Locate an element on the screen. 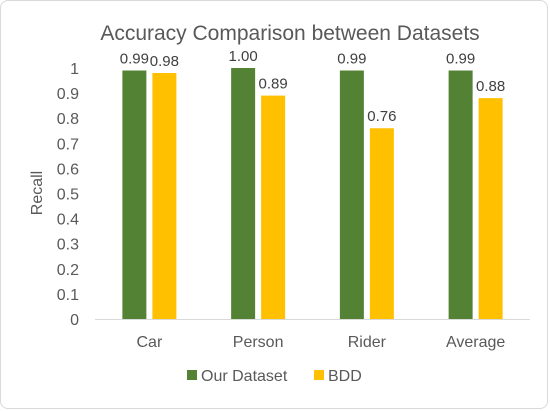 The width and height of the screenshot is (550, 411). data-label: 1.00 is located at coordinates (243, 56).